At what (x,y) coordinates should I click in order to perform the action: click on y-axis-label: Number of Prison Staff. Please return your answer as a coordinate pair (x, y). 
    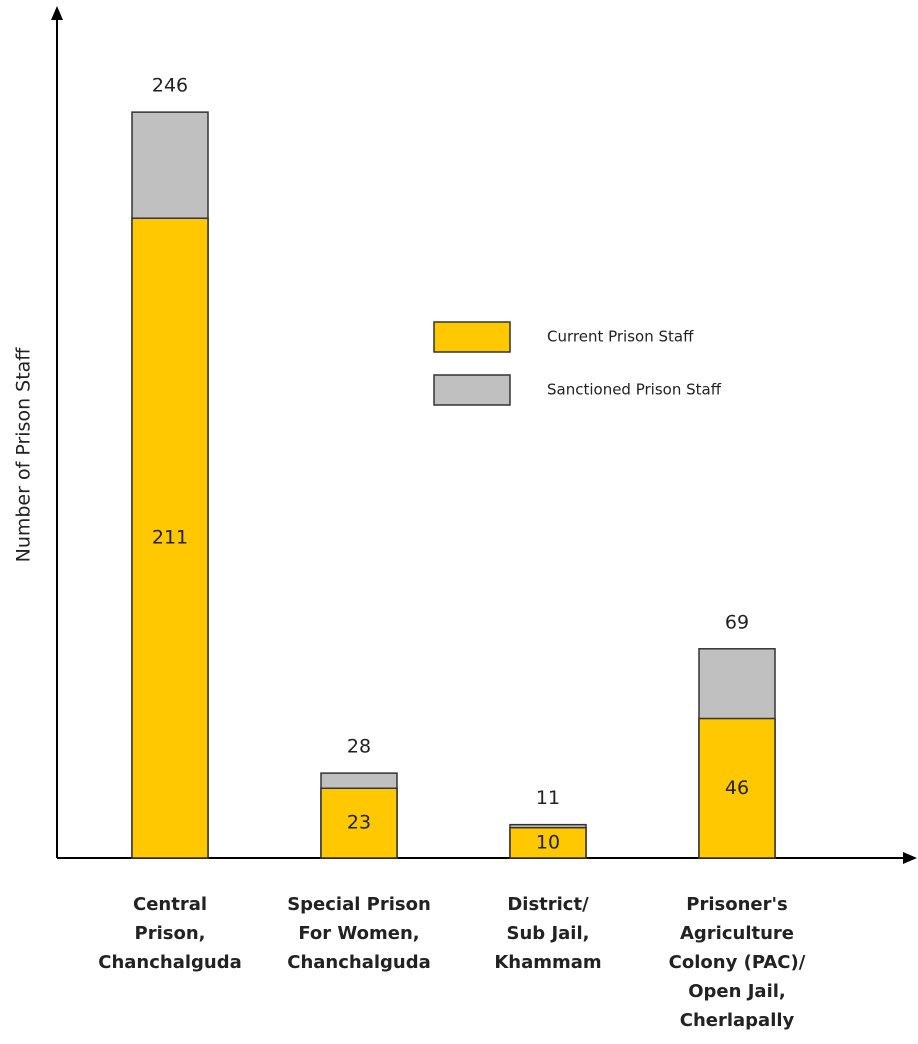
    Looking at the image, I should click on (24, 455).